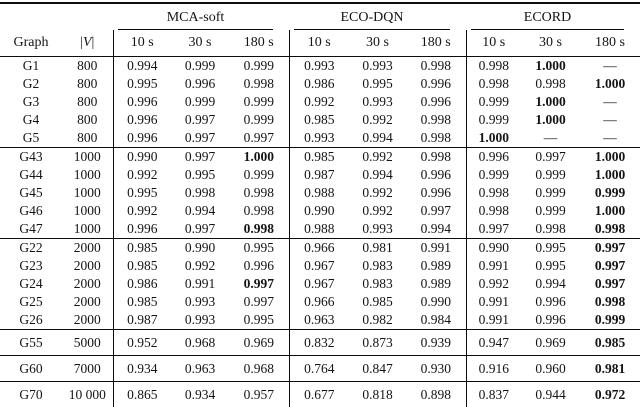 The image size is (640, 407). Describe the element at coordinates (318, 43) in the screenshot. I see `column-header-time: 10 s` at that location.